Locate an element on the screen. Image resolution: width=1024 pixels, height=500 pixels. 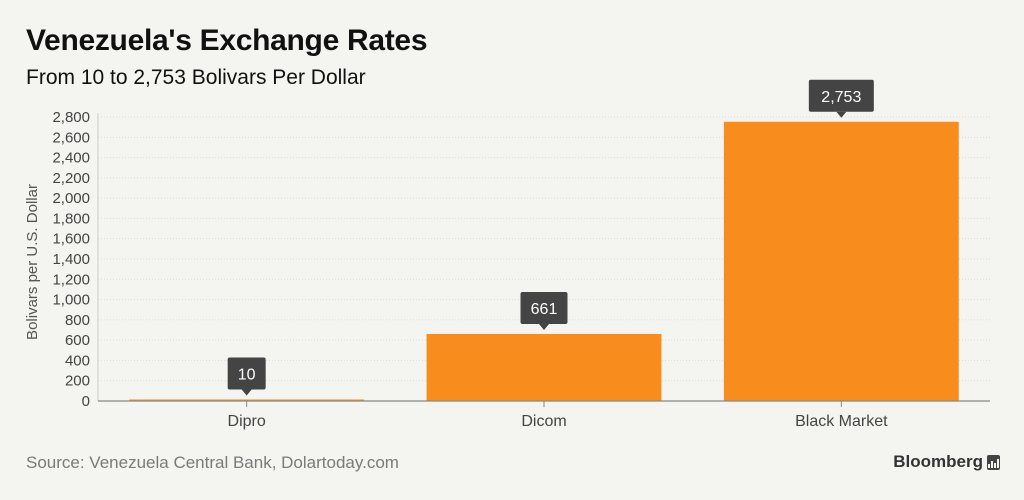
brand-name: Bloomberg is located at coordinates (938, 461).